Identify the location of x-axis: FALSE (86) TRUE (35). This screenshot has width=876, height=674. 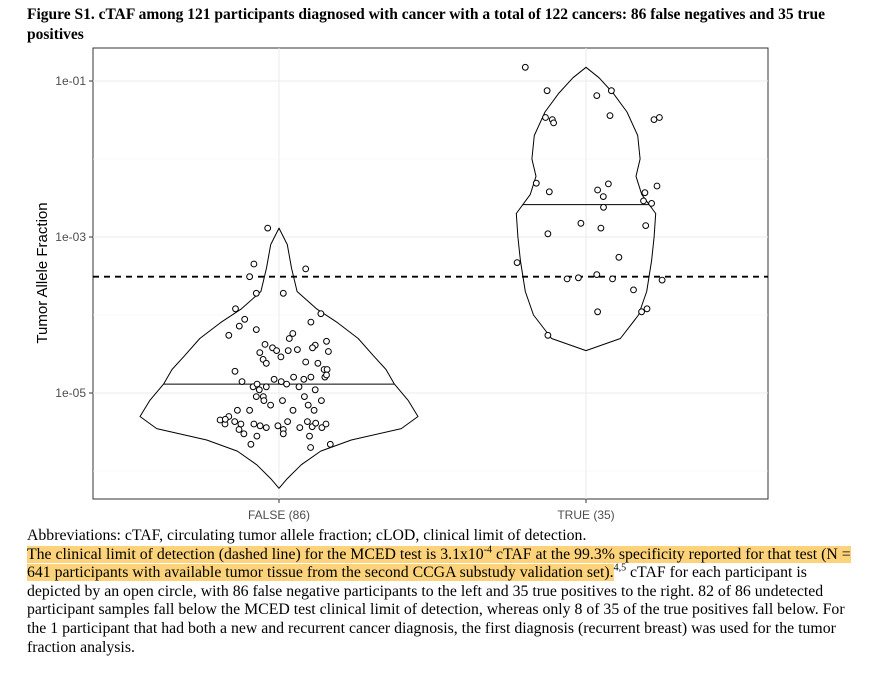
(431, 510).